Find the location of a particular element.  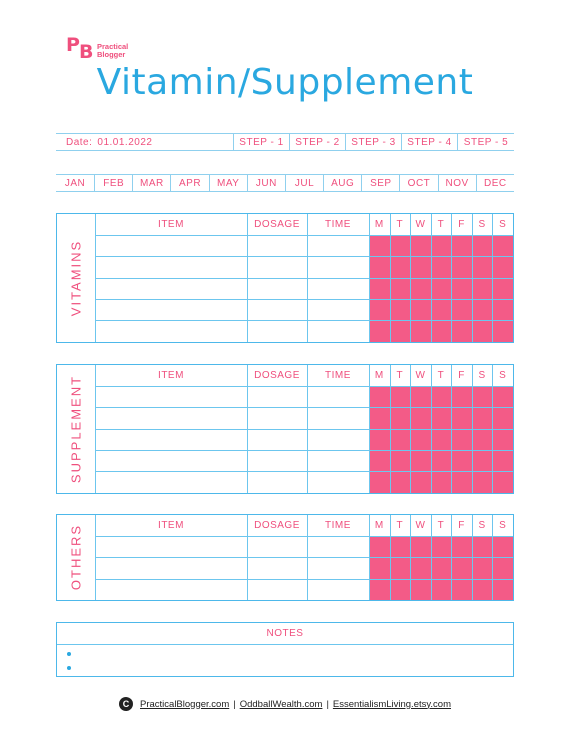

step-2: STEP - 2 is located at coordinates (317, 142).